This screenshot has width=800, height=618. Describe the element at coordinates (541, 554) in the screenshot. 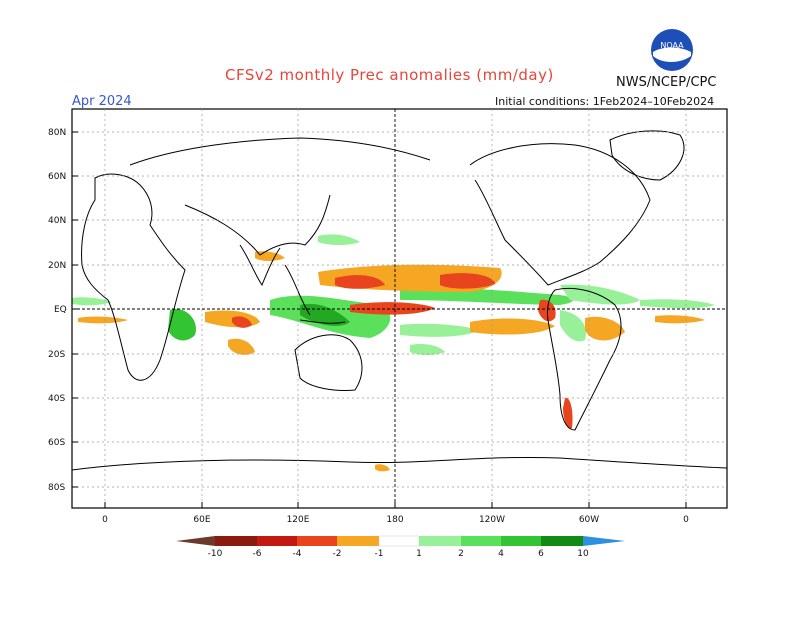

I see `colorbar-label: 6` at that location.